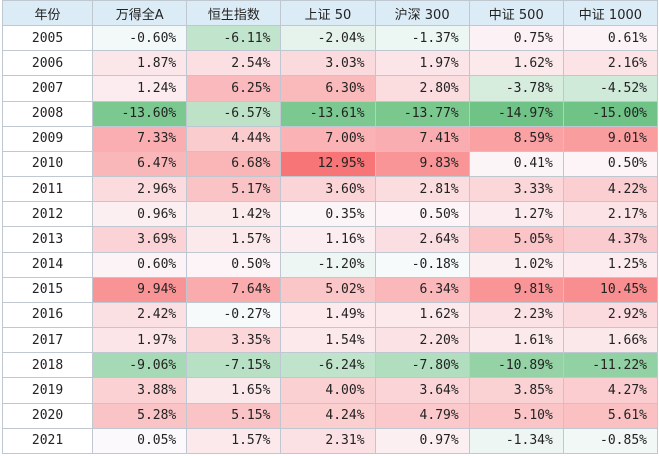 Image resolution: width=659 pixels, height=456 pixels. Describe the element at coordinates (328, 289) in the screenshot. I see `value-cell-sse-50: 5.02%` at that location.